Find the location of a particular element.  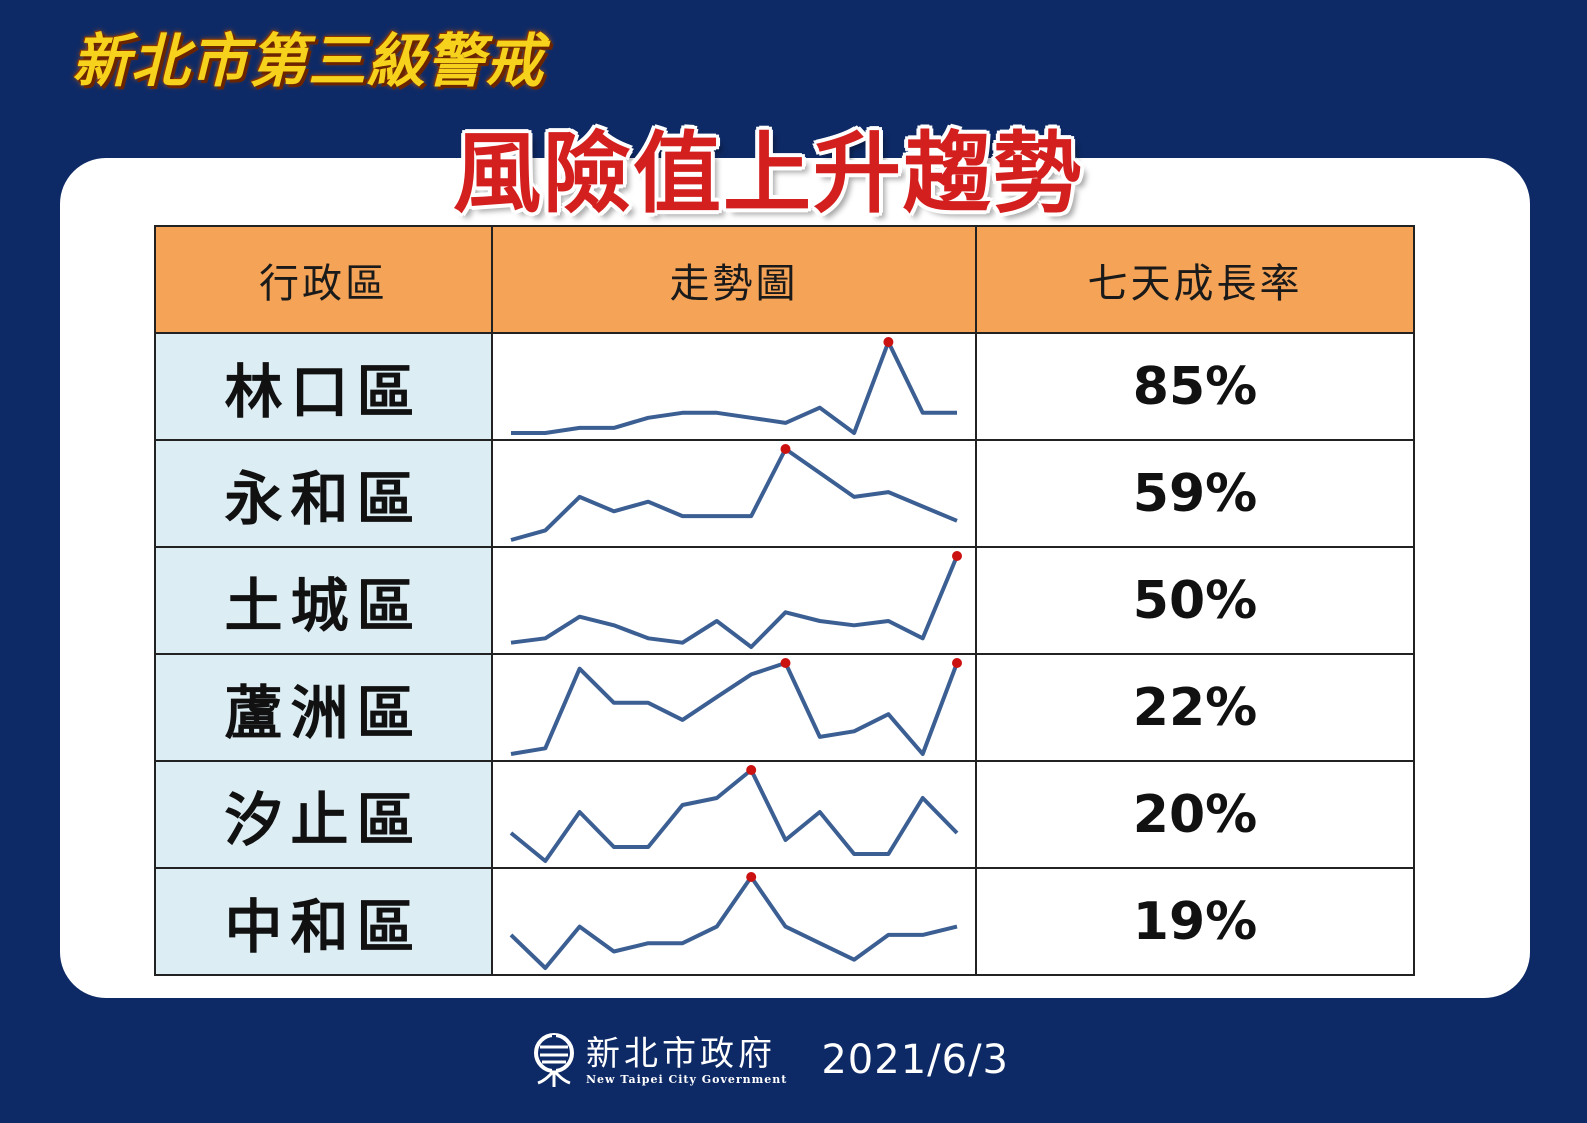

table-row: 林口區 85% is located at coordinates (784, 386).